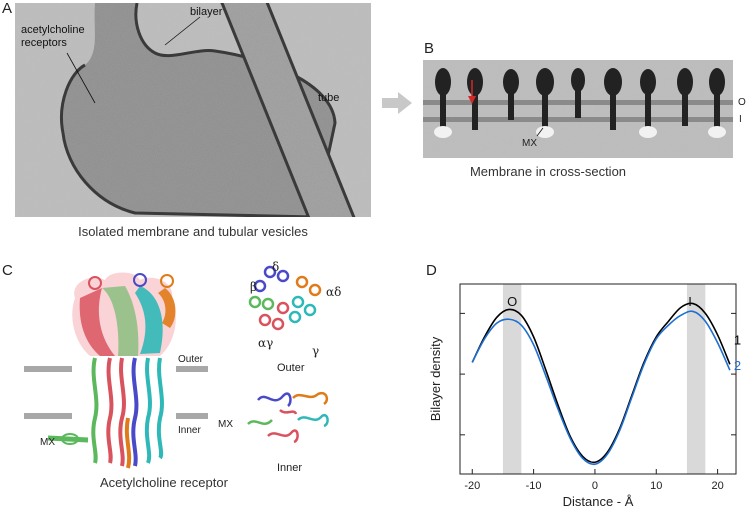 The image size is (749, 520). Describe the element at coordinates (44, 43) in the screenshot. I see `annotation-receptors-line2: receptors` at that location.